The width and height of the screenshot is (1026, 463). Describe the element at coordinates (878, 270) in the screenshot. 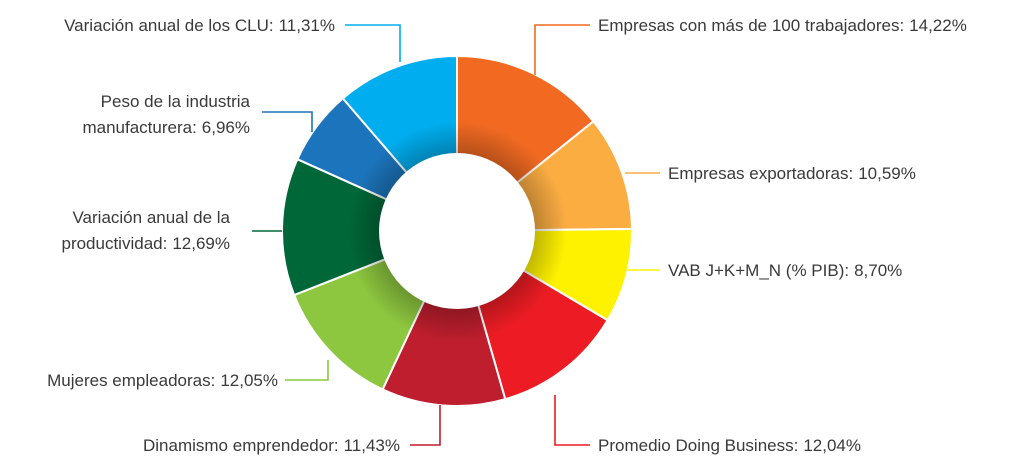

I see `slice-value-label: 8,70%` at that location.